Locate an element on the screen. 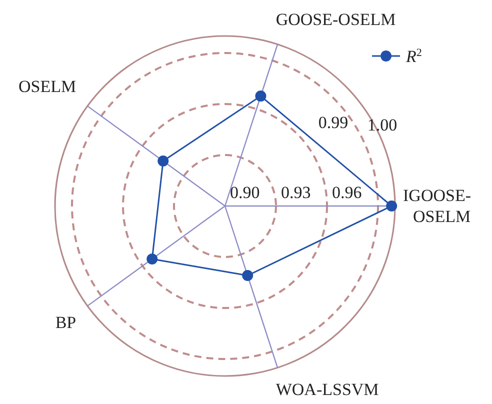 The image size is (492, 404). y-tick-label: 0.96 is located at coordinates (347, 192).